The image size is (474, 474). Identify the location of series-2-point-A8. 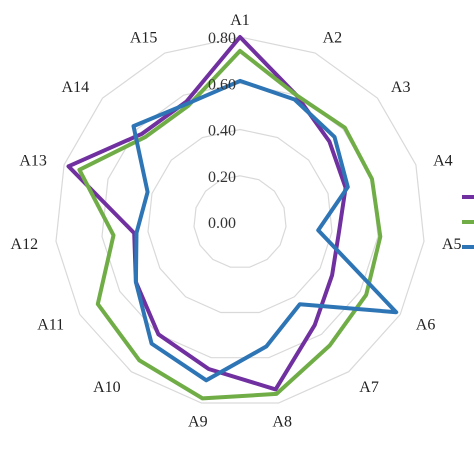
(276, 394).